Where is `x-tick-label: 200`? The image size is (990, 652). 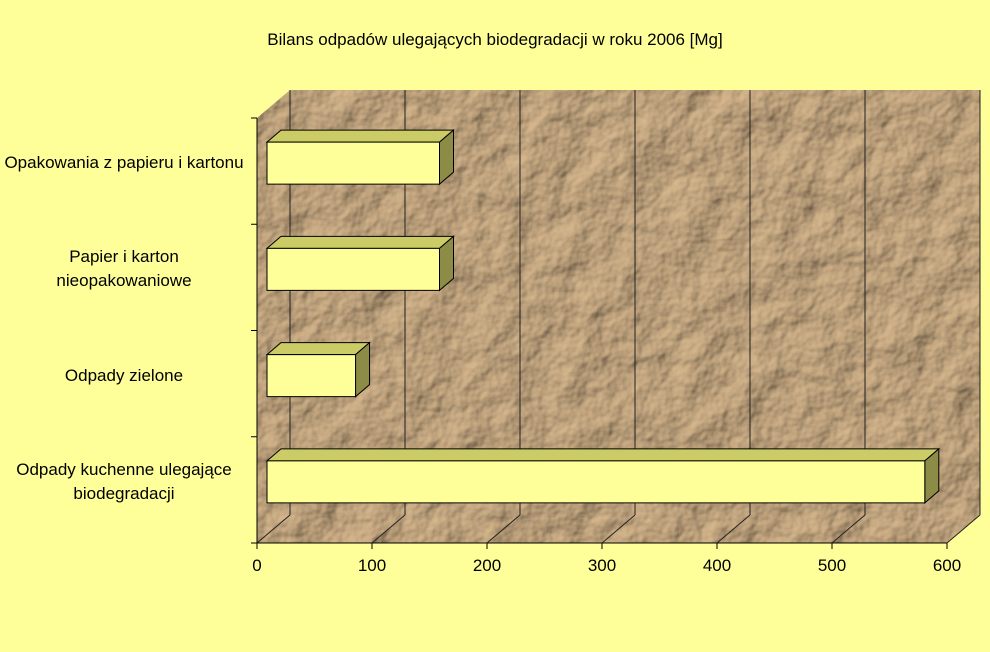
x-tick-label: 200 is located at coordinates (487, 565).